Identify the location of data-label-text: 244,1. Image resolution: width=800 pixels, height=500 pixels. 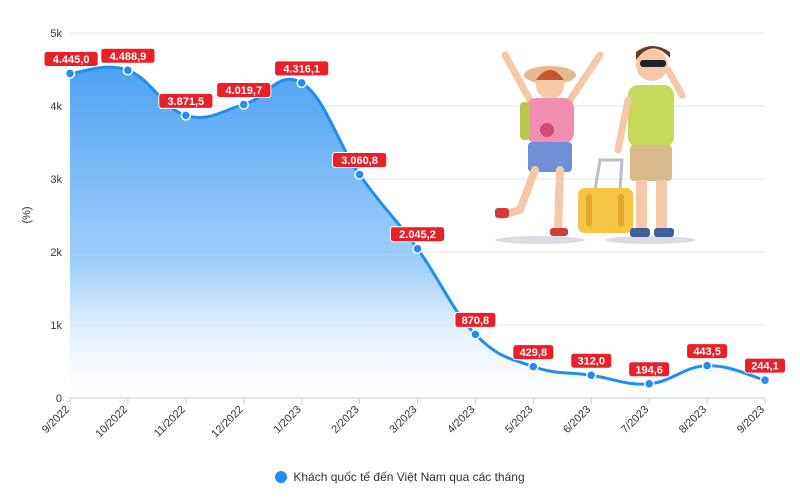
(765, 367).